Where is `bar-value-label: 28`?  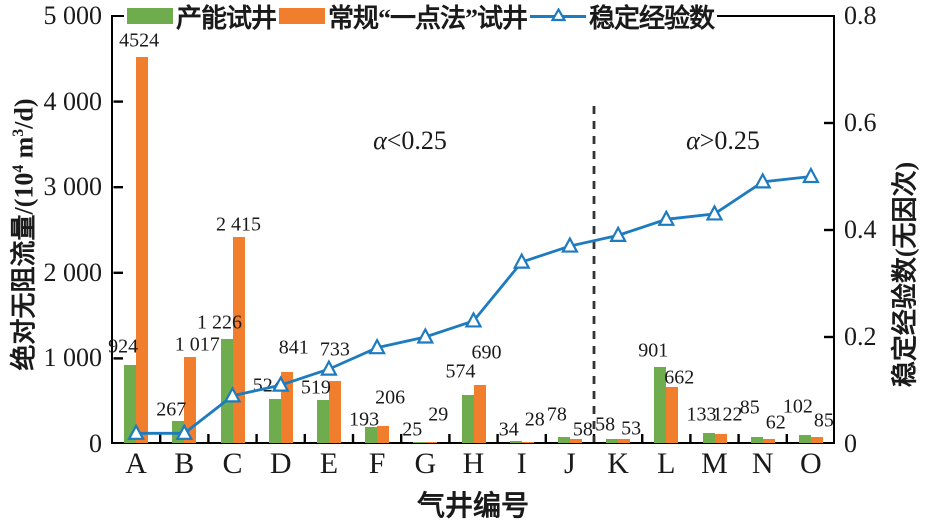
bar-value-label: 28 is located at coordinates (534, 419).